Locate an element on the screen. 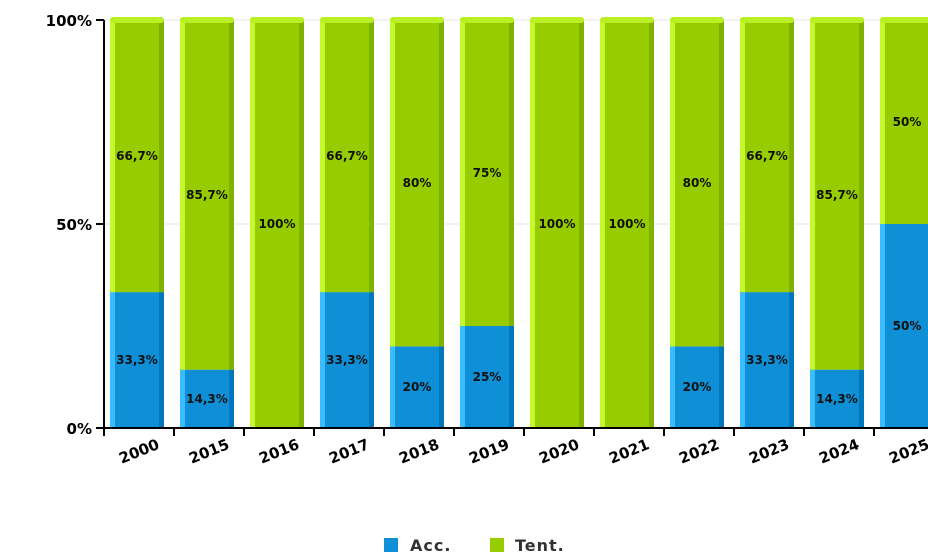 The width and height of the screenshot is (928, 556). x-tick-label: 2023 is located at coordinates (768, 451).